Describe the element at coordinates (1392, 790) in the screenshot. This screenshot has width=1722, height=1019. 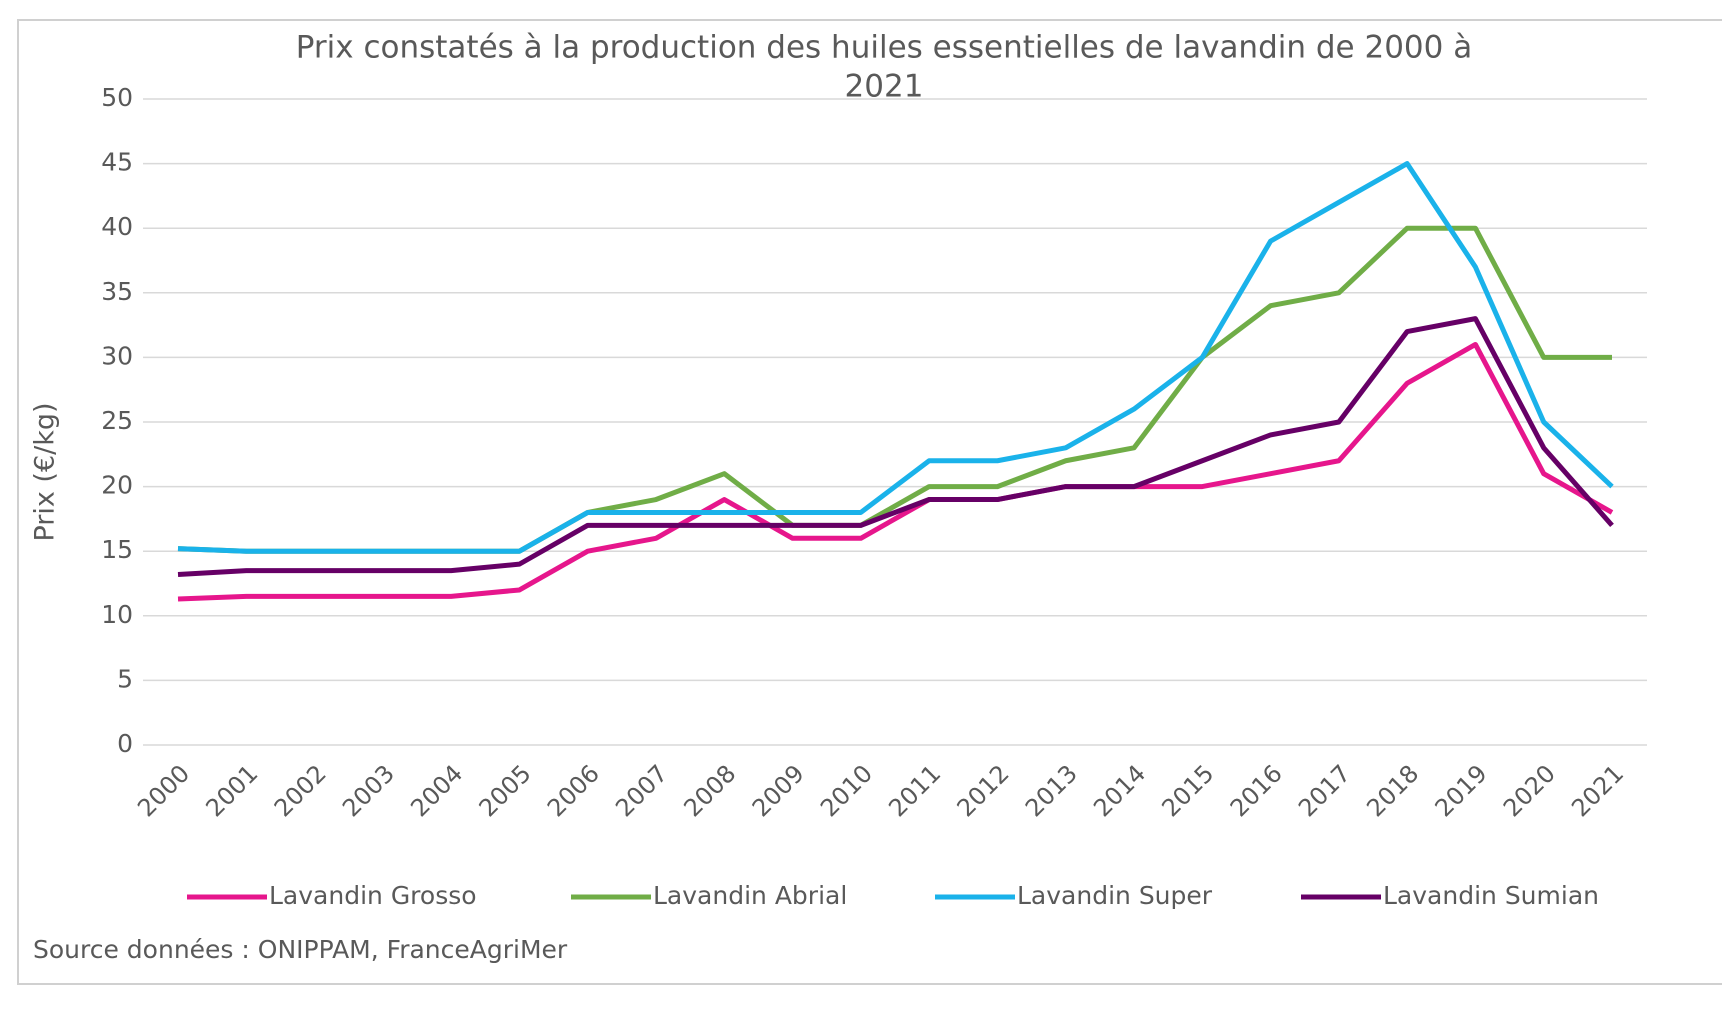
I see `x-tick-label: 2018` at that location.